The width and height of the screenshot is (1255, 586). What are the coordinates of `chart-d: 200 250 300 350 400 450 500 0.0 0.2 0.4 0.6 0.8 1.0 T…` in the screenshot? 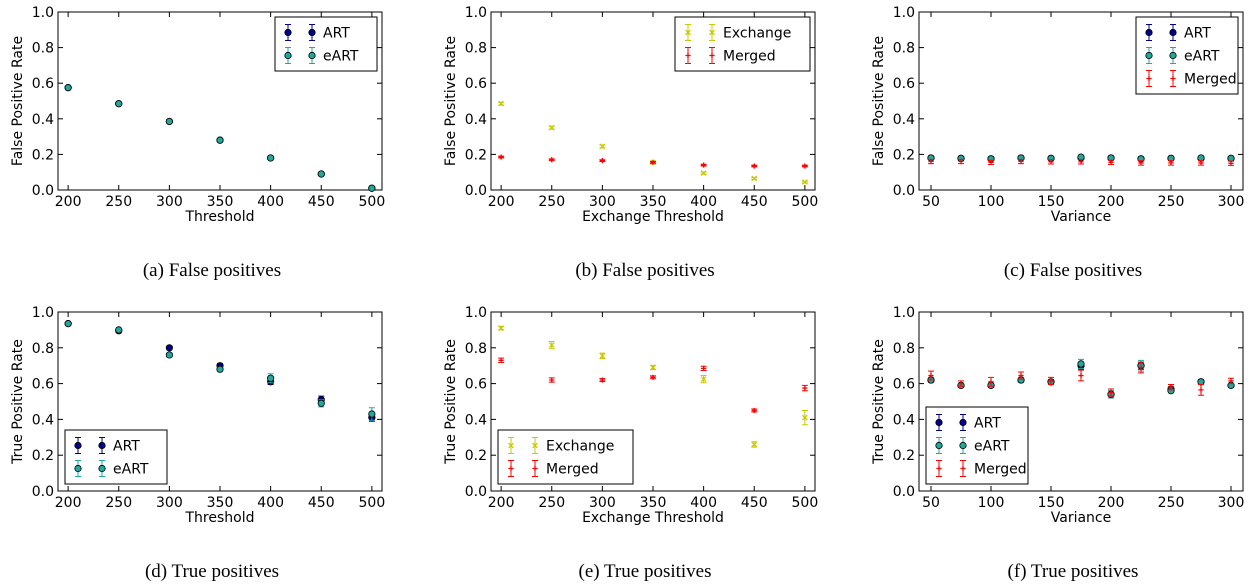 It's located at (197, 443).